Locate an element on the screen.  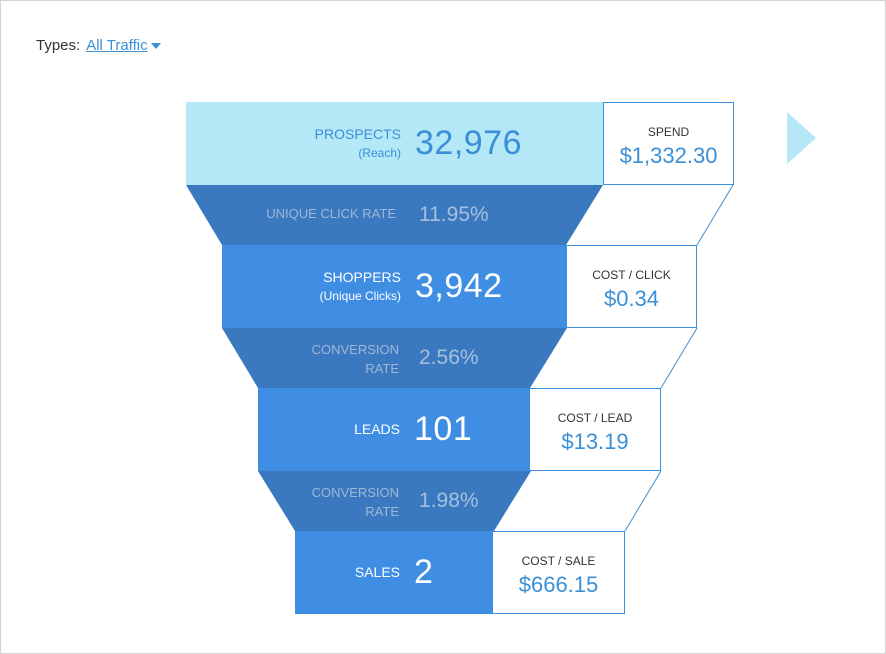
cost-box-spend: SPEND $1,332.30 is located at coordinates (668, 143).